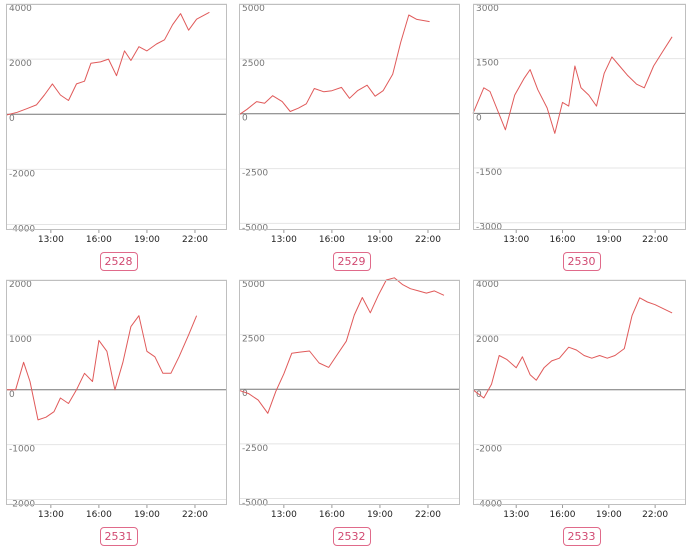 The height and width of the screenshot is (551, 700). Describe the element at coordinates (255, 503) in the screenshot. I see `y-tick-label: -5000` at that location.